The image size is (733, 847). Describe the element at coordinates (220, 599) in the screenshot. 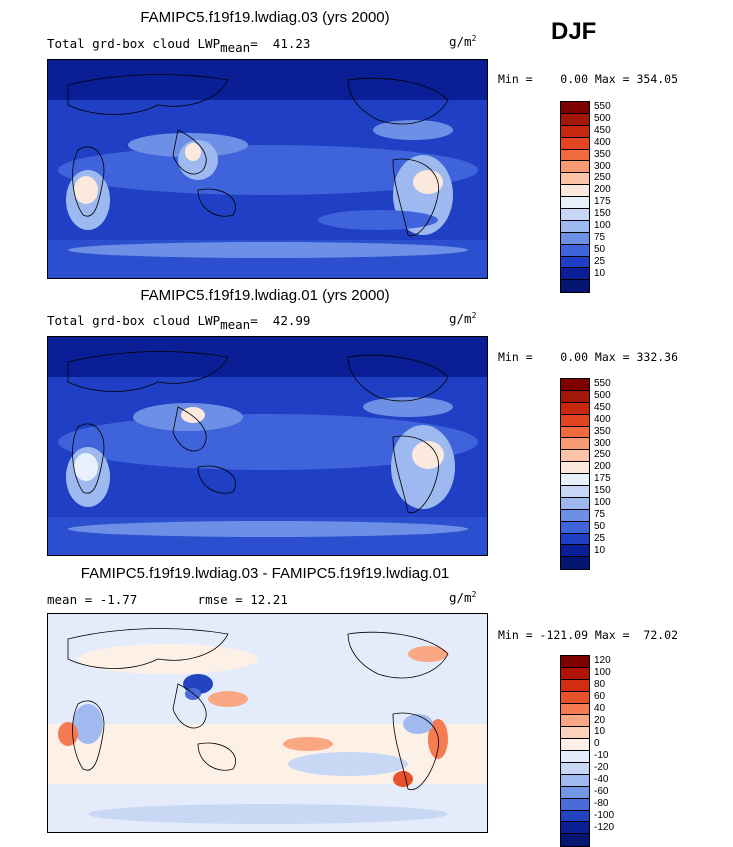

I see `panel3-rmse-label: rmse =` at that location.